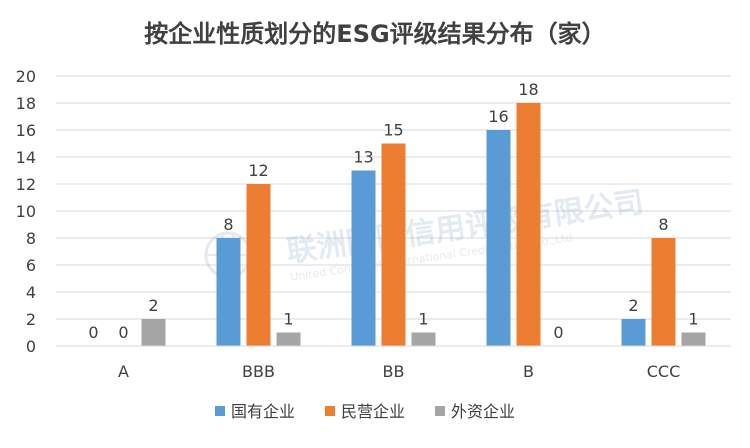 Image resolution: width=750 pixels, height=448 pixels. I want to click on legend-label: 外资企业, so click(483, 411).